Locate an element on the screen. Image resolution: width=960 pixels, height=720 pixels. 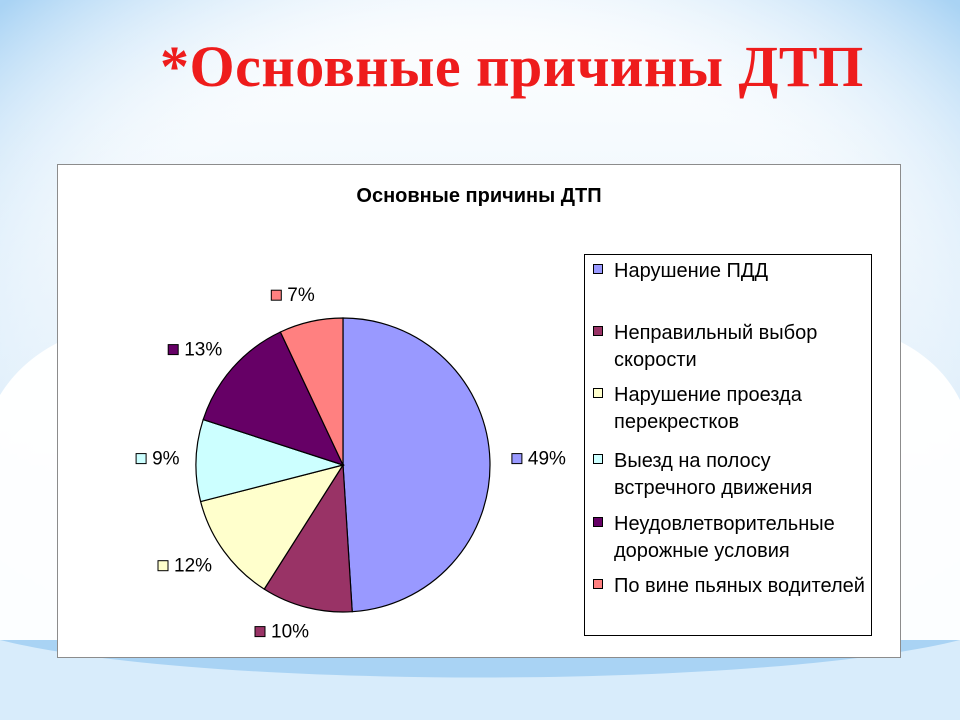
data-label-text: 49% is located at coordinates (547, 459).